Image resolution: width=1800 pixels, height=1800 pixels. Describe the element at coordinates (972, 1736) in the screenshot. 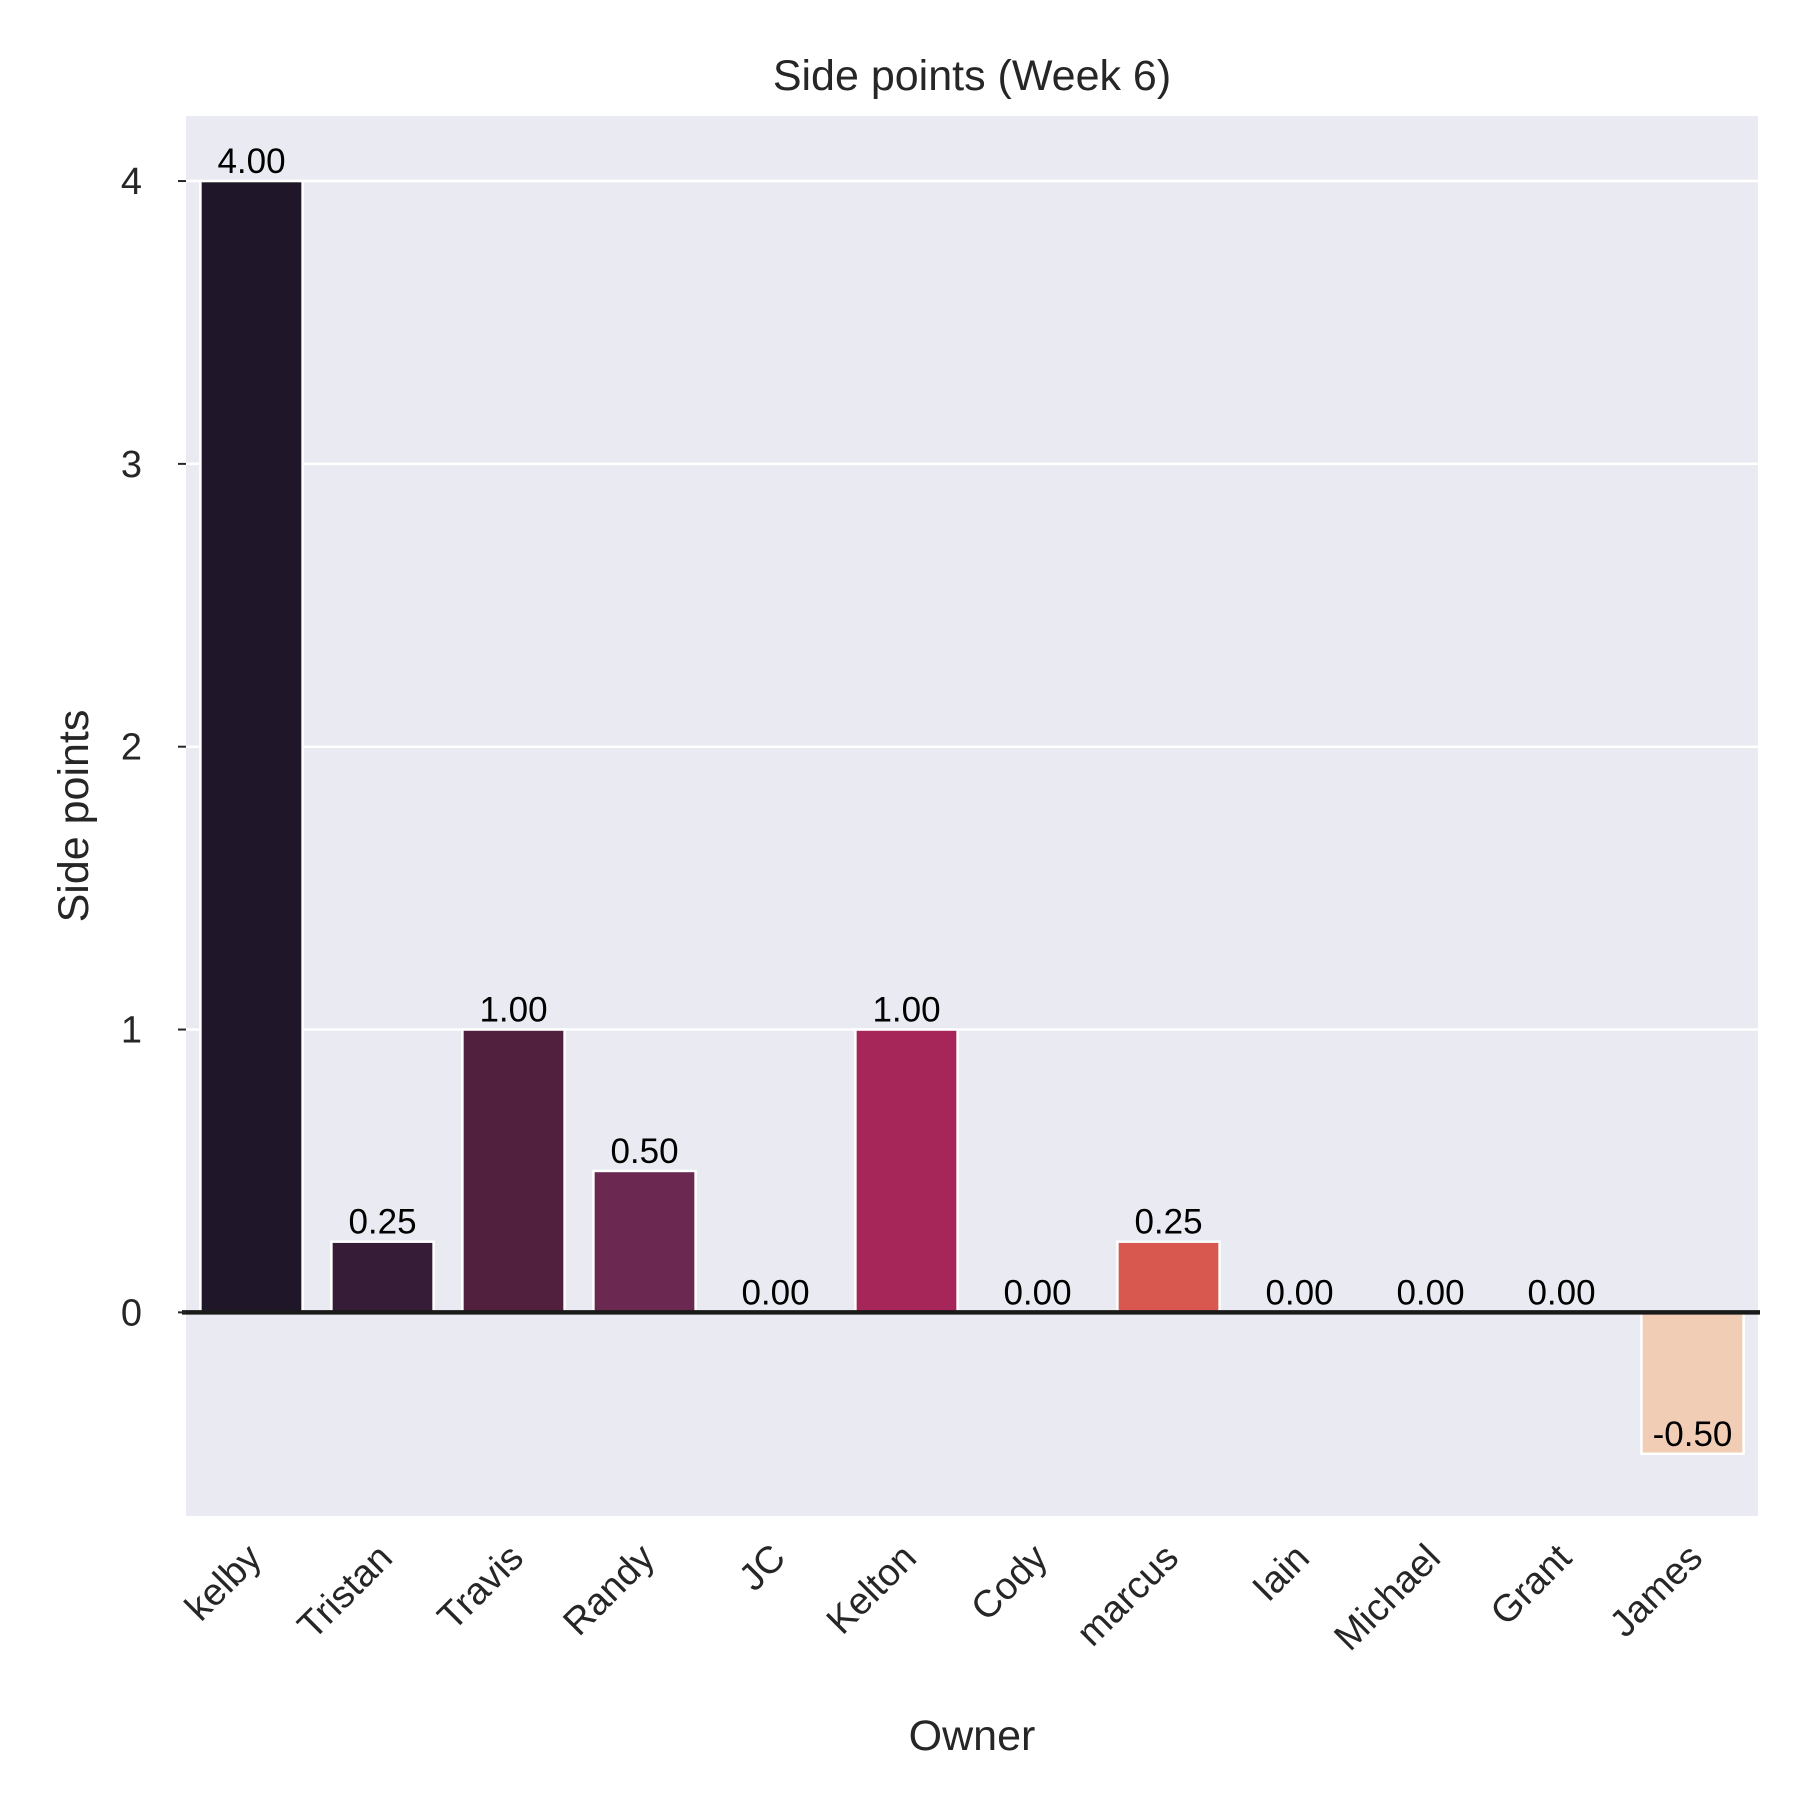

I see `x-axis-label: Owner` at that location.